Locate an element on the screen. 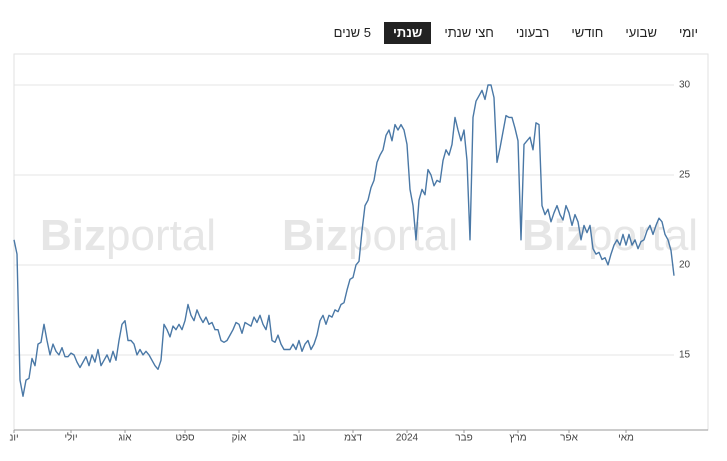 The width and height of the screenshot is (727, 461). period-tab: שבועי is located at coordinates (641, 32).